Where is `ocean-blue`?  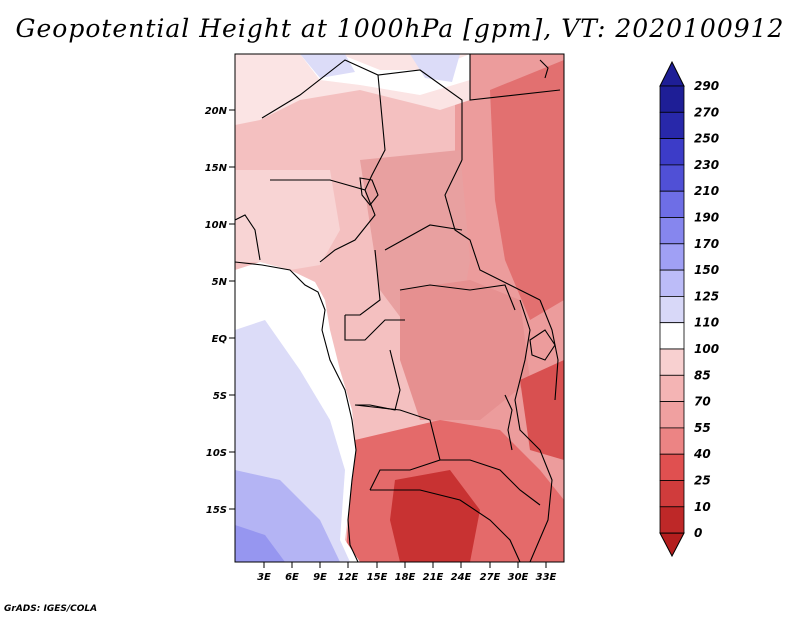
ocean-blue is located at coordinates (260, 543).